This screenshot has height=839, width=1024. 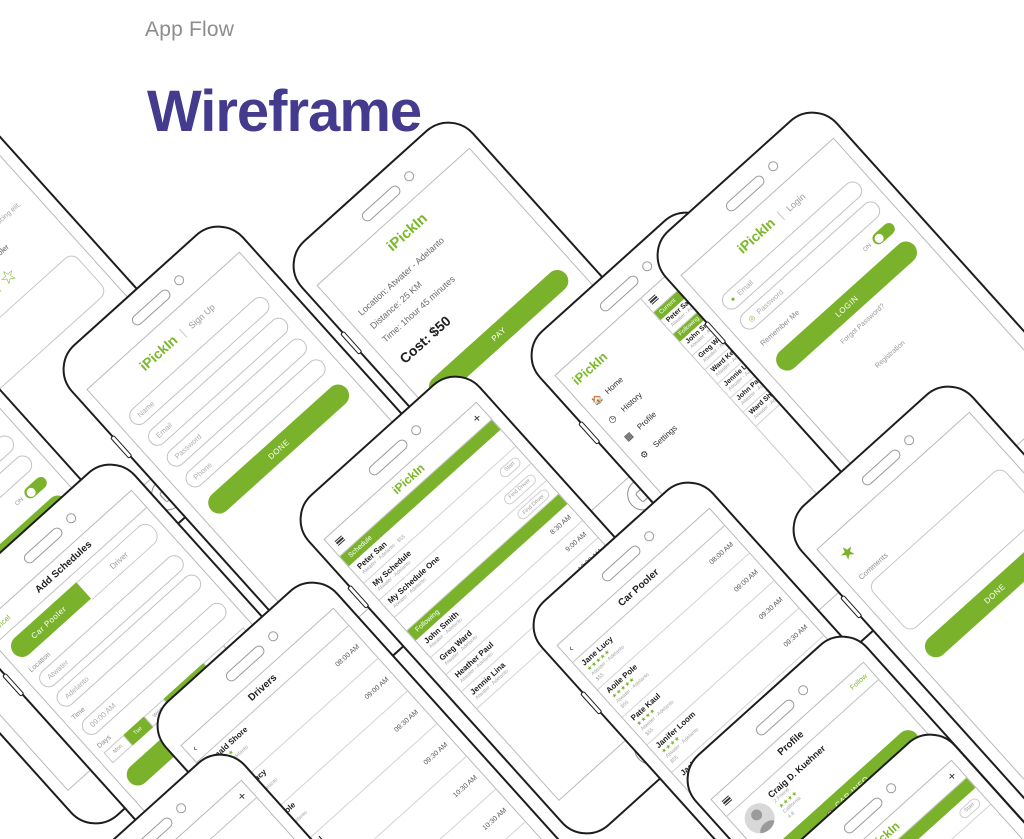 I want to click on follow-link: Follow, so click(x=858, y=682).